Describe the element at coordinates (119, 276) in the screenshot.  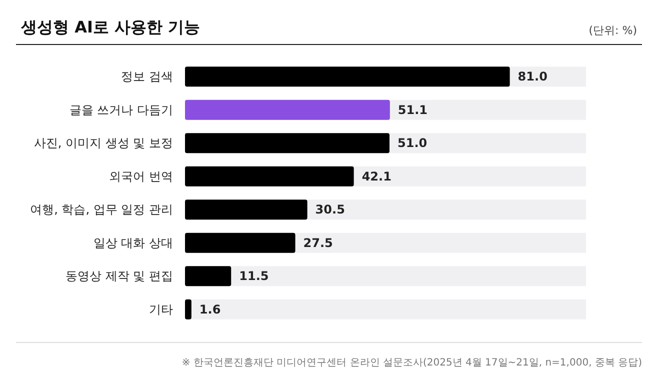
I see `y-tick-label: 동영상 제작 및 편집` at that location.